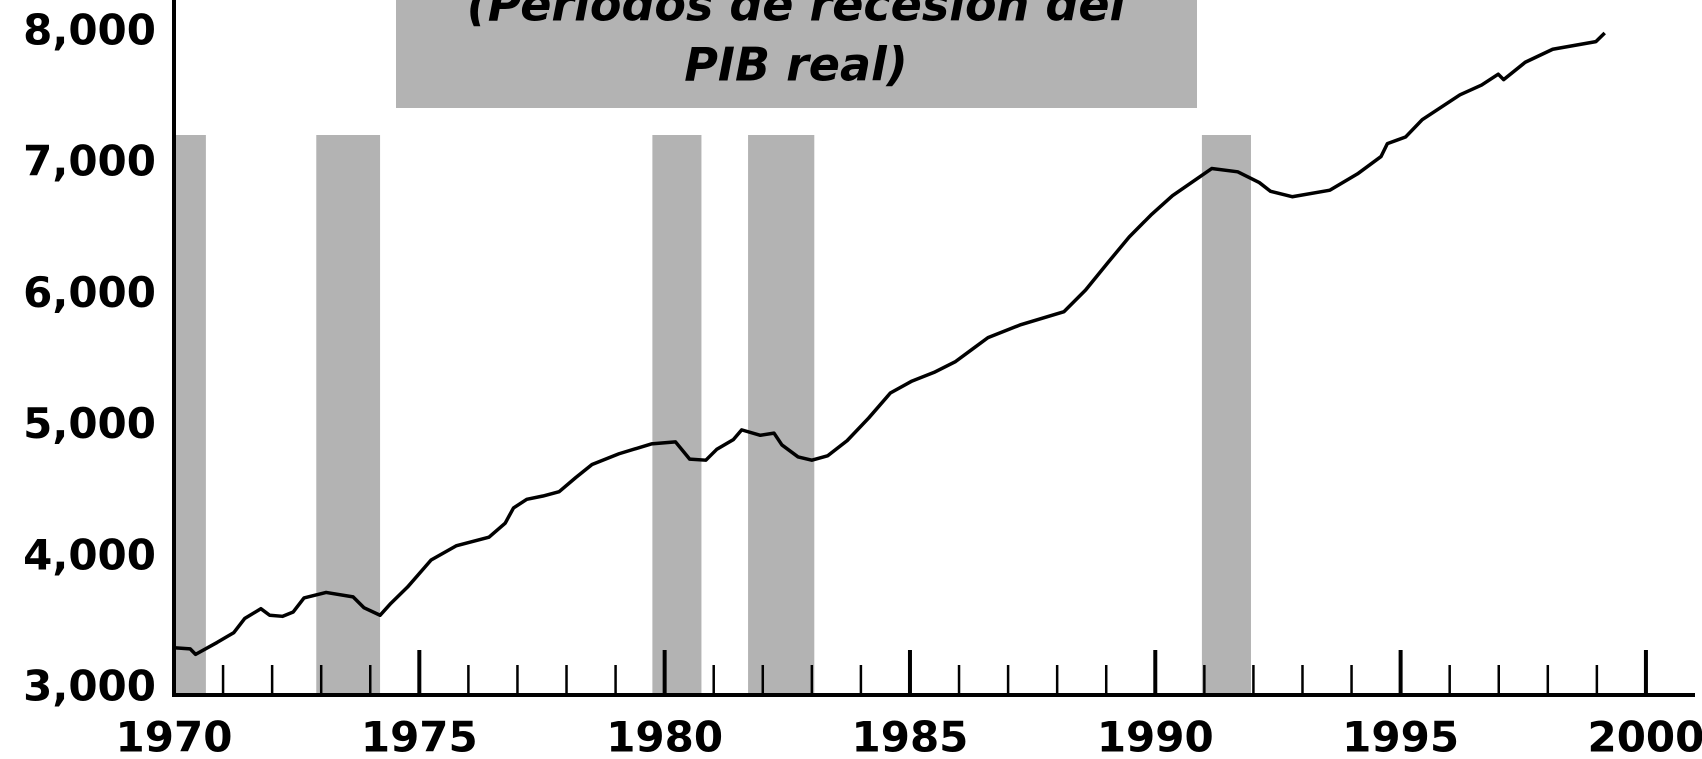 The width and height of the screenshot is (1702, 759). I want to click on x-tick-label: 1990, so click(1155, 736).